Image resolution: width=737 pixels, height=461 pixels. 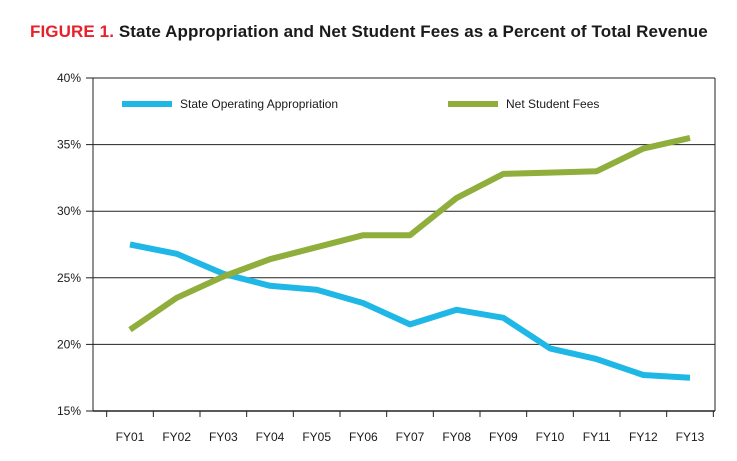 I want to click on y-tick-label: 20%, so click(x=69, y=344).